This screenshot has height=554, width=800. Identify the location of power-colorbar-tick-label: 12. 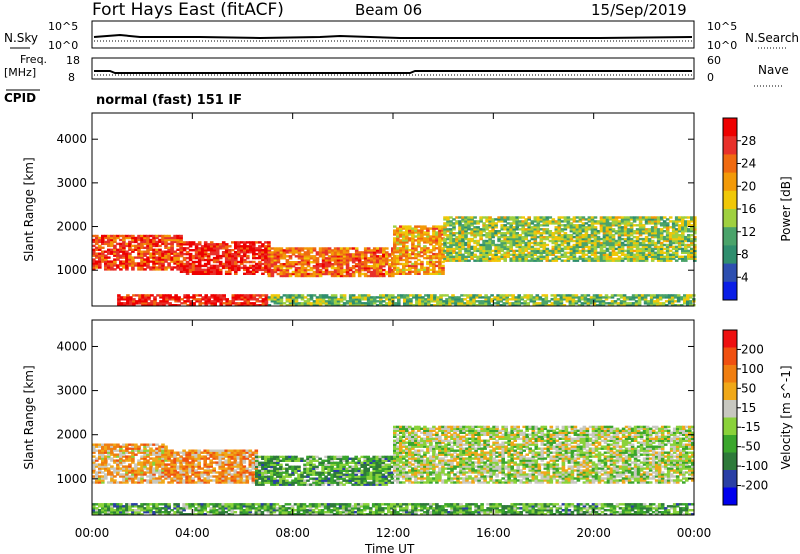
(748, 232).